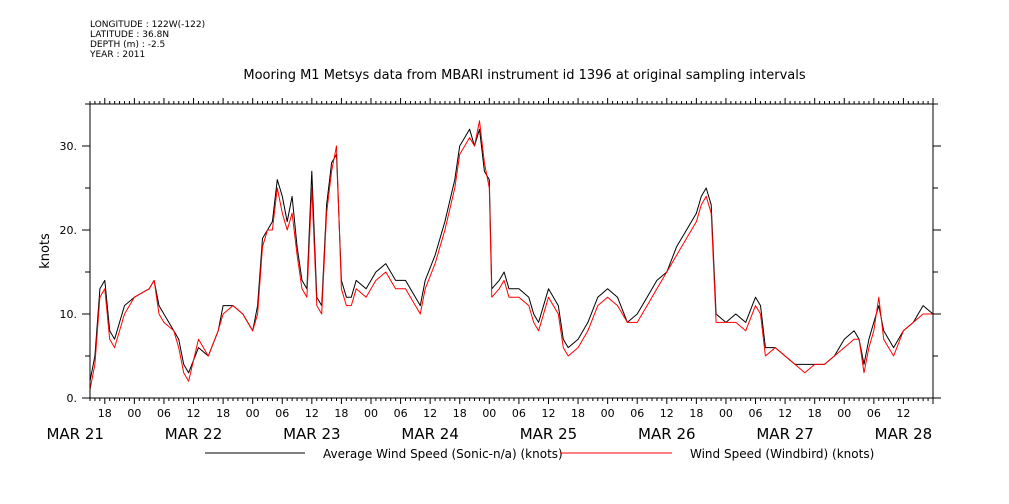 The width and height of the screenshot is (1009, 504). I want to click on latitude-line: LATITUDE : 36.8N, so click(130, 35).